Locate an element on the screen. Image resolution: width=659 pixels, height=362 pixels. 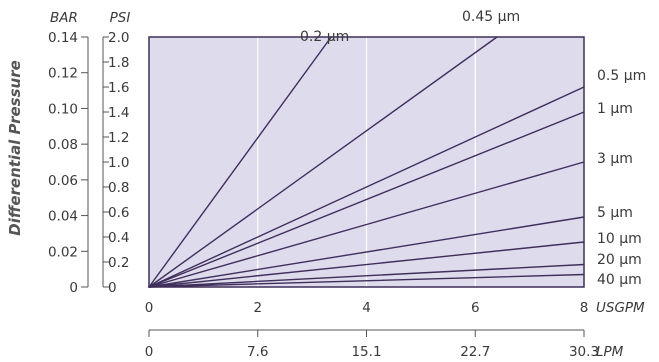
lpm-tick-label: 22.7 is located at coordinates (475, 352).